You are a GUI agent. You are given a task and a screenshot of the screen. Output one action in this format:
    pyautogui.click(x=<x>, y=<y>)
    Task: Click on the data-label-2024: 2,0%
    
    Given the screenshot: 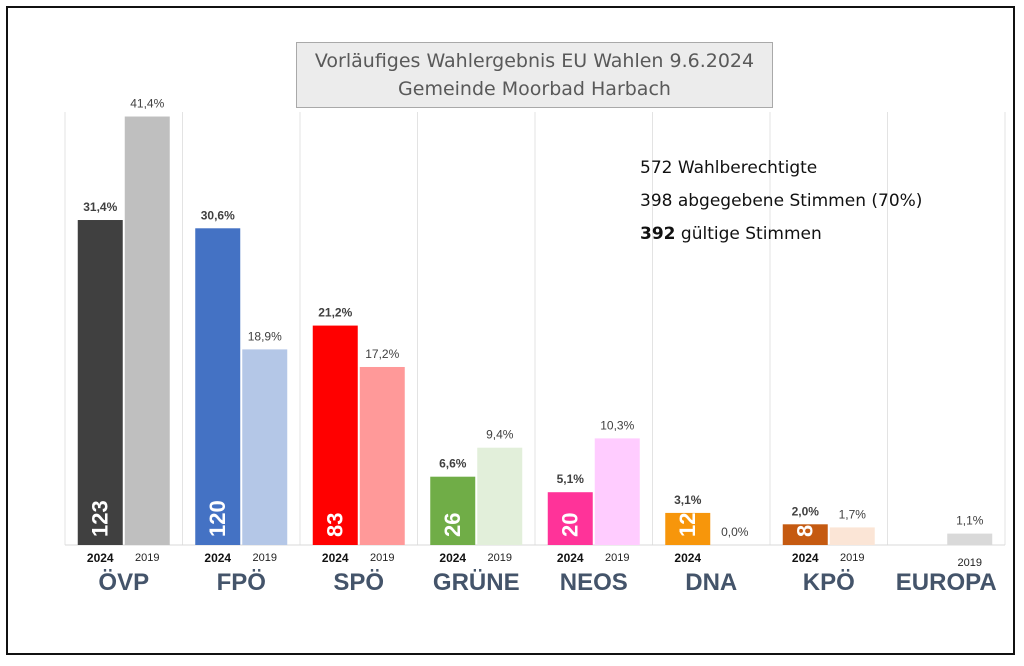 What is the action you would take?
    pyautogui.click(x=806, y=511)
    